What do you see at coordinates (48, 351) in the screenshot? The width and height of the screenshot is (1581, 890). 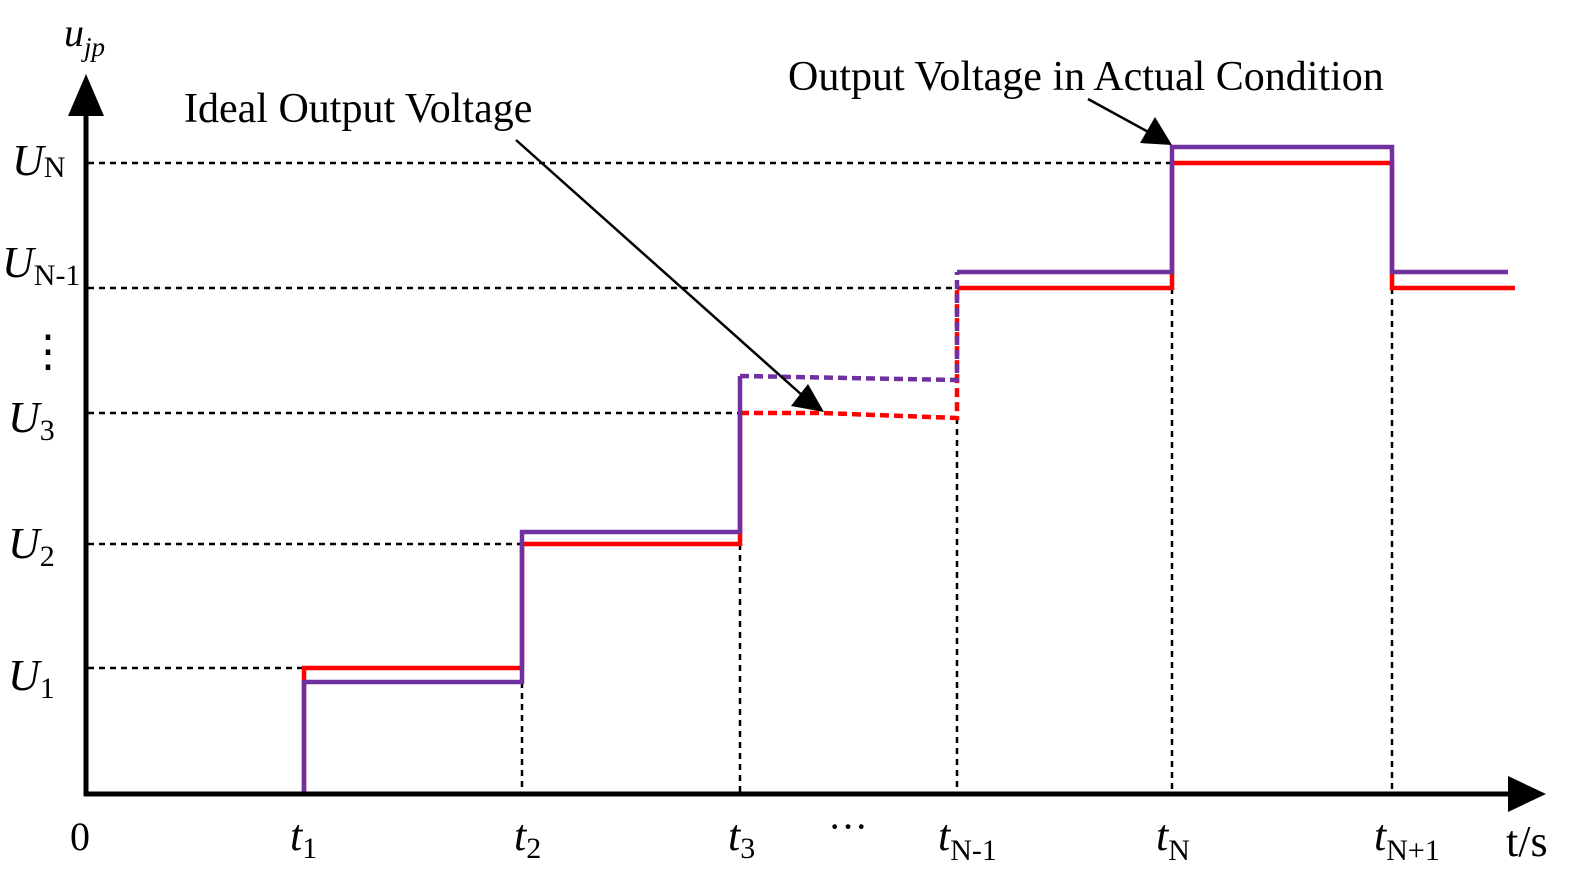 I see `y-ellipsis: ⋮` at bounding box center [48, 351].